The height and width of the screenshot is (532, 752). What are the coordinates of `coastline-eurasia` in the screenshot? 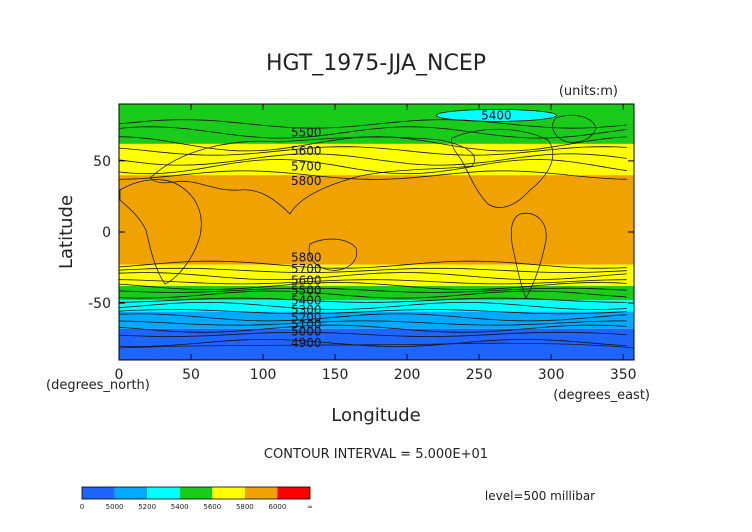 It's located at (312, 175).